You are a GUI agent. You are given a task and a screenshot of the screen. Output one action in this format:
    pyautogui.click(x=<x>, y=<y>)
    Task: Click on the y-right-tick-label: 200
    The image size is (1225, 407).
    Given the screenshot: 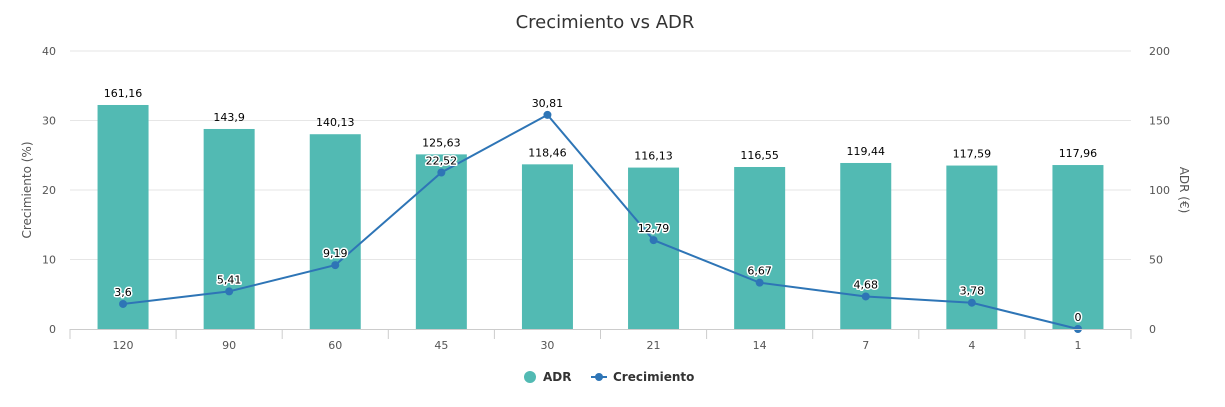 What is the action you would take?
    pyautogui.click(x=1159, y=51)
    